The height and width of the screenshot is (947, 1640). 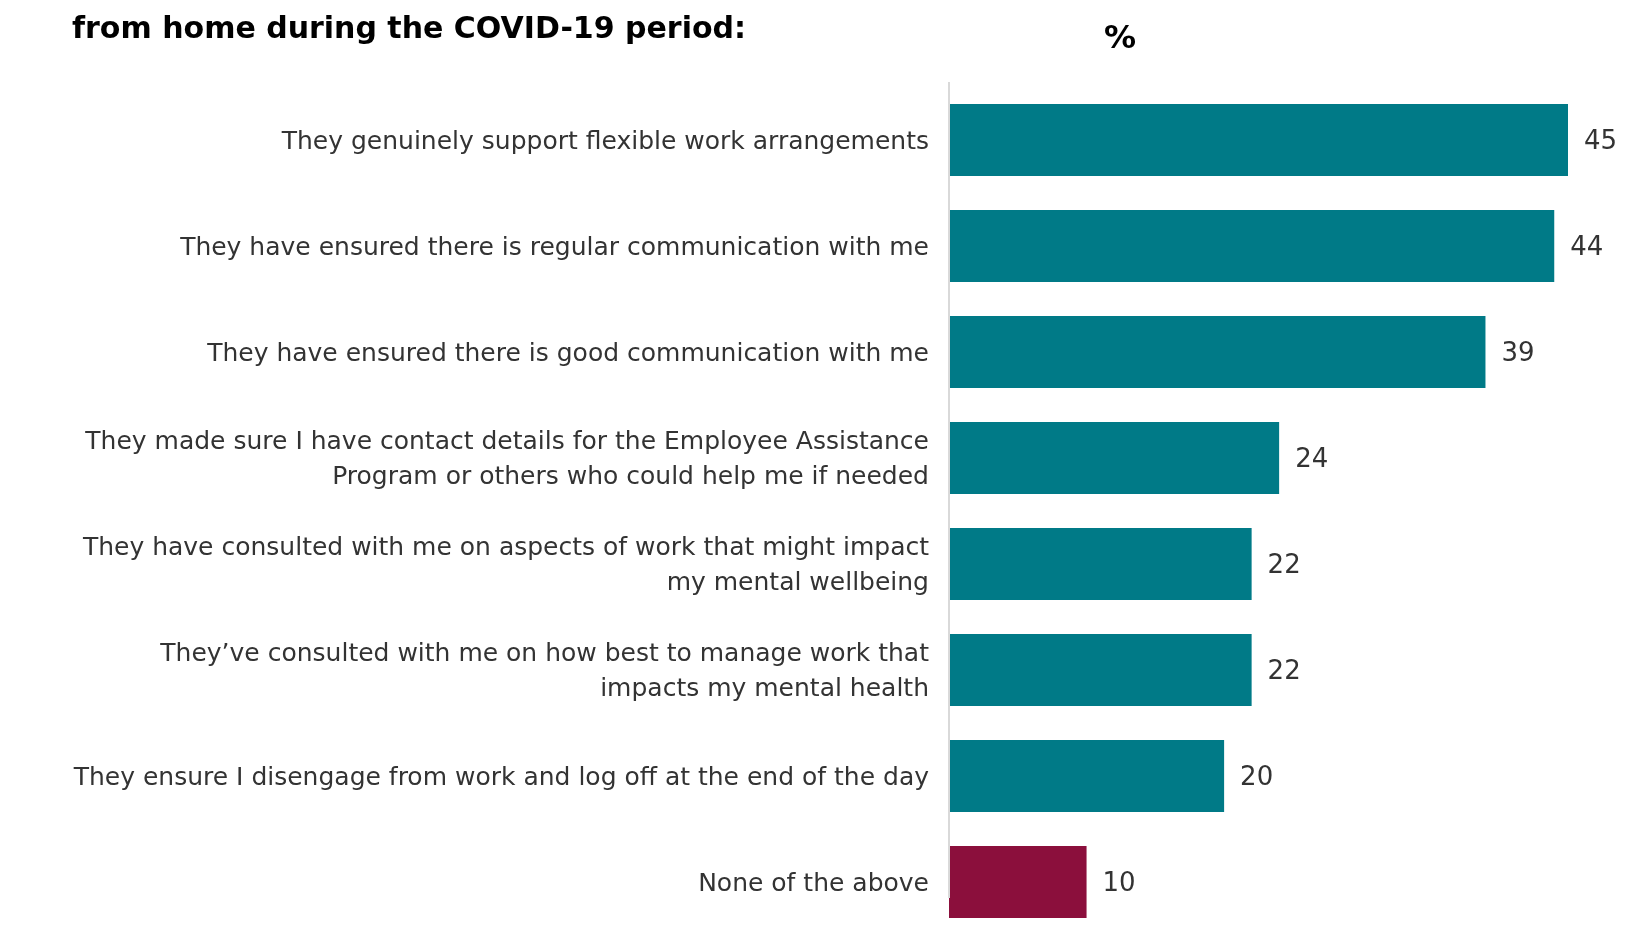 I want to click on data-label: 10, so click(x=1119, y=882).